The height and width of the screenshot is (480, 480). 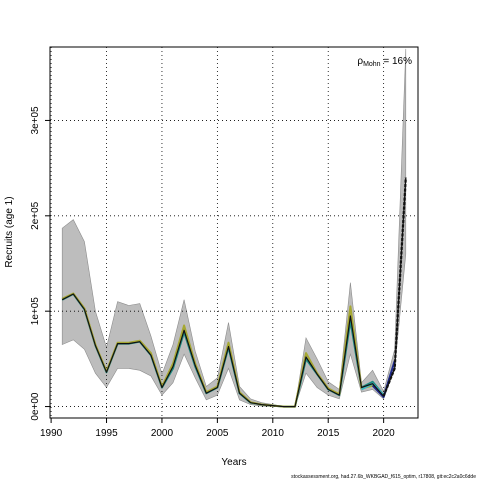 I want to click on y-tick-label: 3e+05, so click(x=35, y=120).